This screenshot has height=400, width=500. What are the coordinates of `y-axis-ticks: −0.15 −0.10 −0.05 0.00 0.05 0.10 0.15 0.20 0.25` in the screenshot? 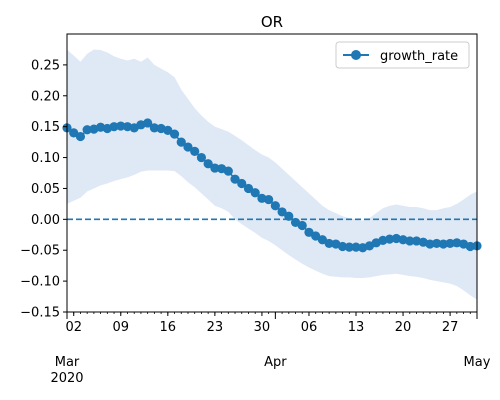 It's located at (43, 189).